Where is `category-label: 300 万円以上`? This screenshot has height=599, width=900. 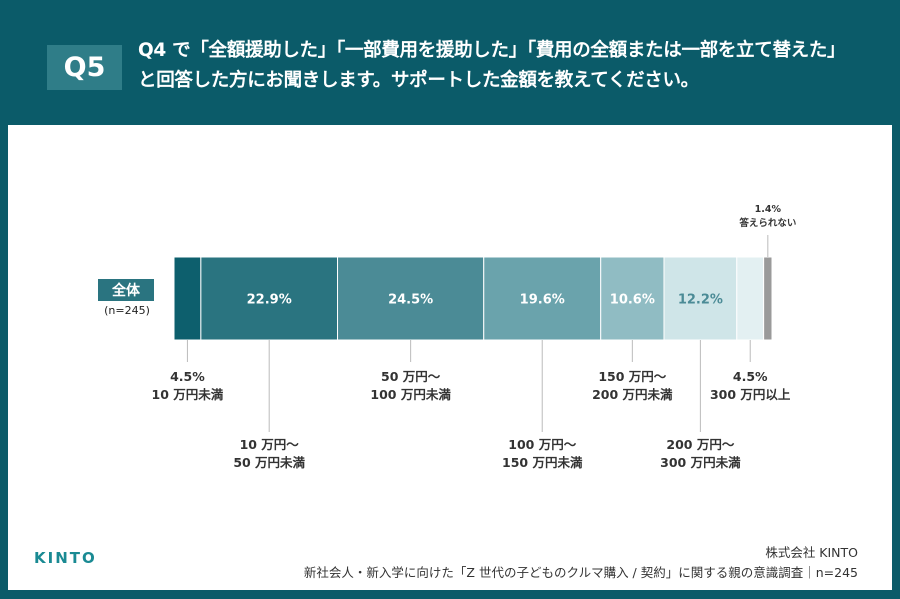
category-label: 300 万円以上 is located at coordinates (750, 394).